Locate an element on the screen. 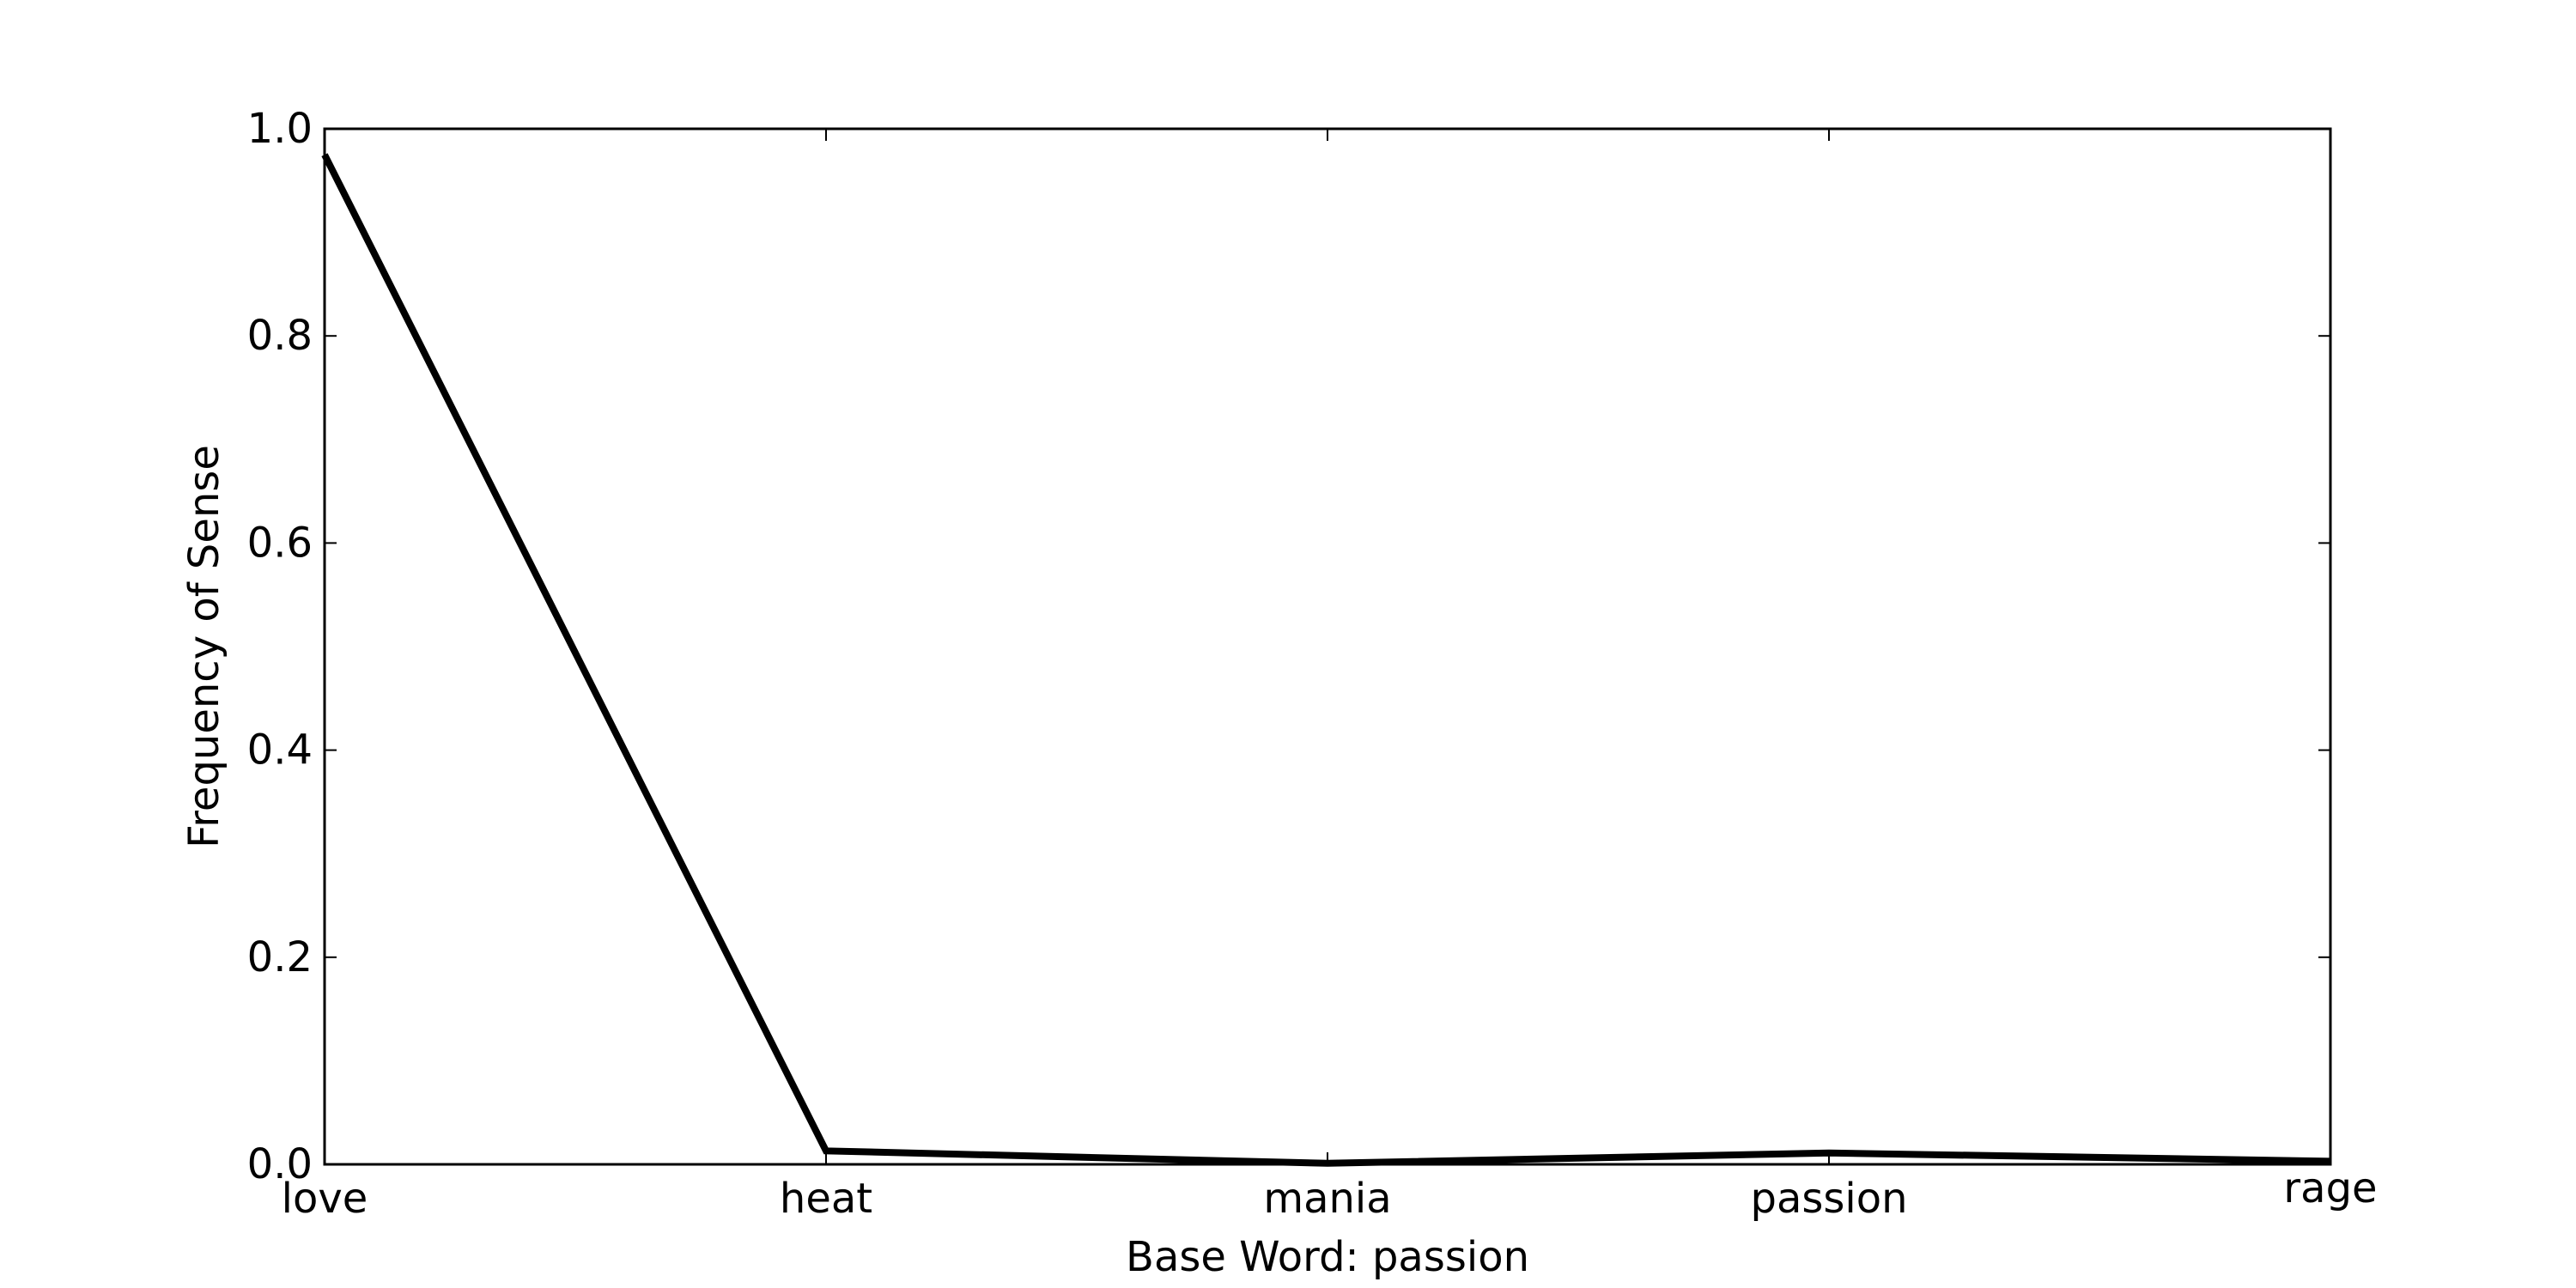  x-tick-label: passion is located at coordinates (1828, 1199).